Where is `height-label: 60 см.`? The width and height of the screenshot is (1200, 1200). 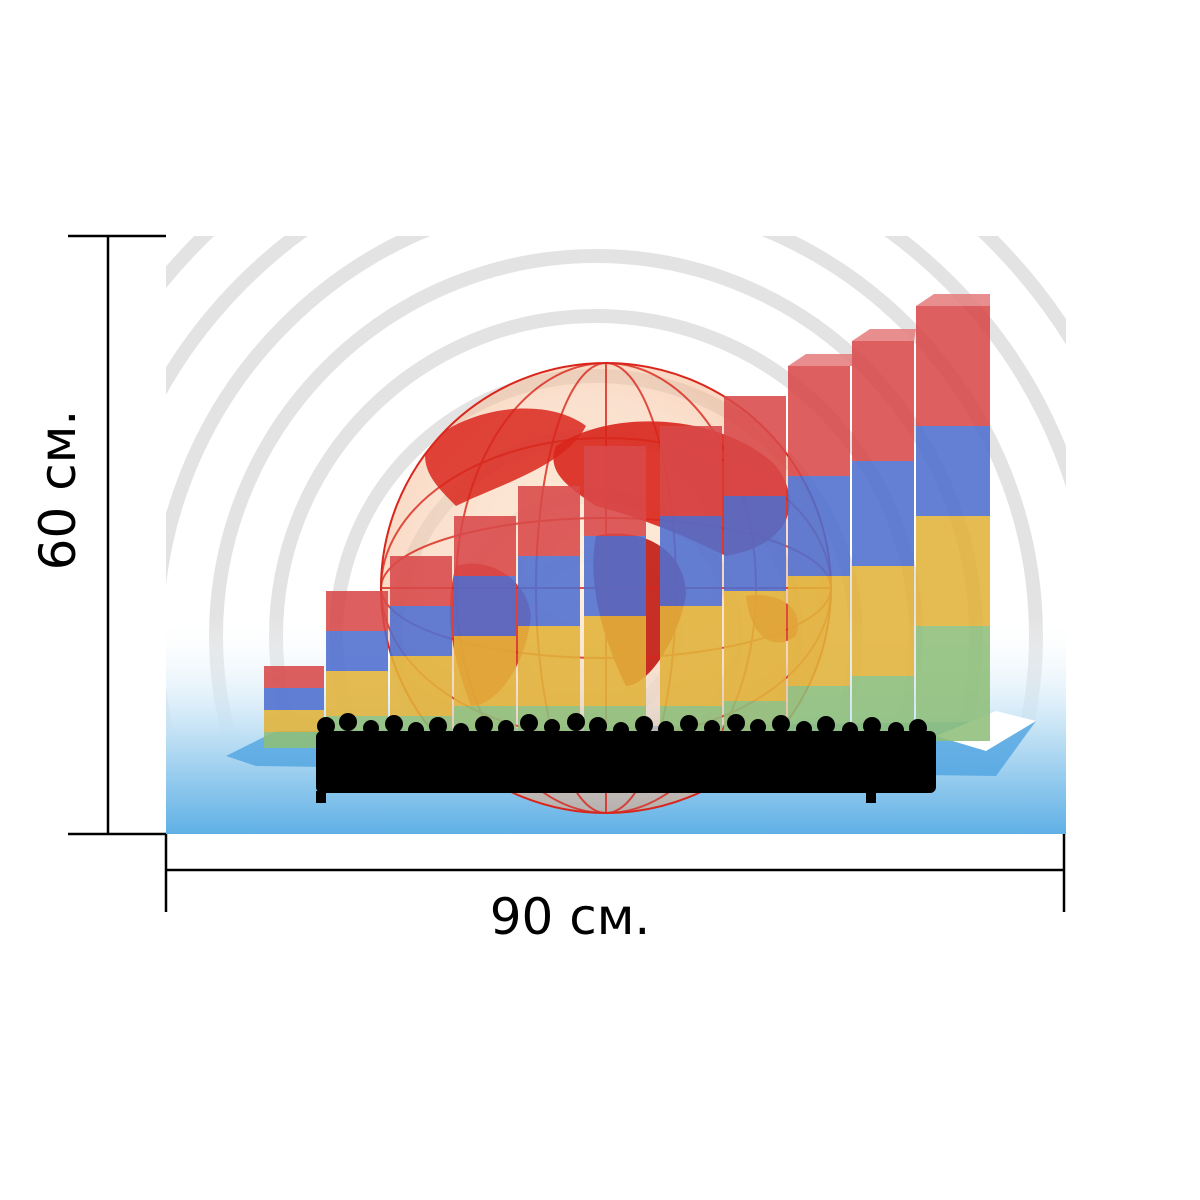
height-label: 60 см. is located at coordinates (58, 490).